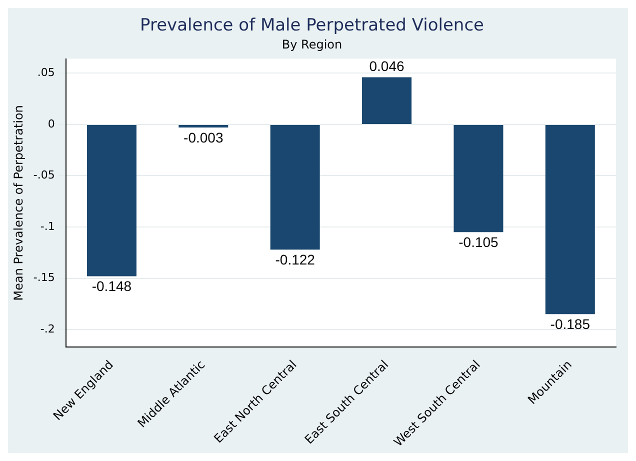  I want to click on y-tick-label: 0, so click(51, 123).